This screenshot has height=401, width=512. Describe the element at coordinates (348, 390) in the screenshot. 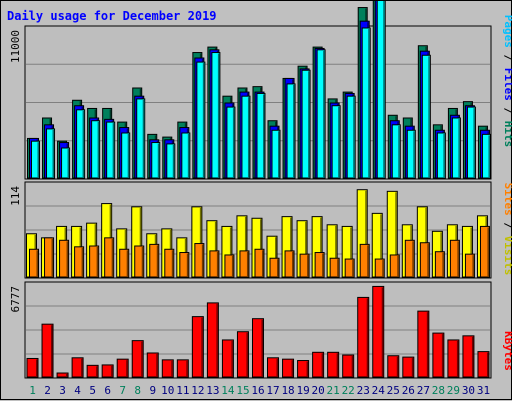

I see `x-tick-label: 22` at that location.